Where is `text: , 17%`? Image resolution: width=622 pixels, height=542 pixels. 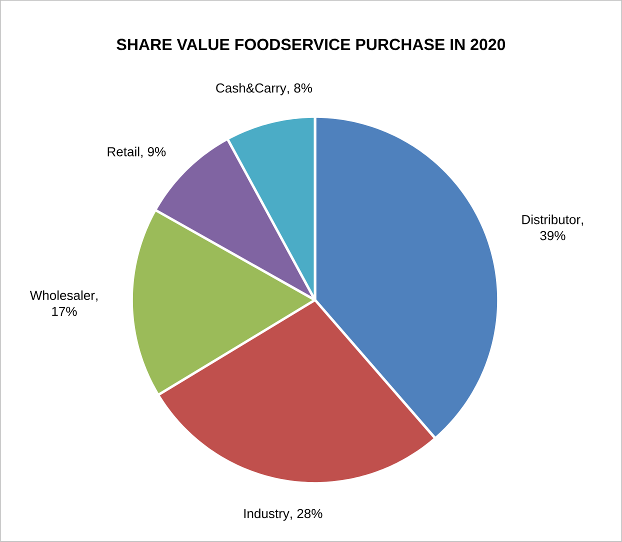
text: , 17% is located at coordinates (75, 307).